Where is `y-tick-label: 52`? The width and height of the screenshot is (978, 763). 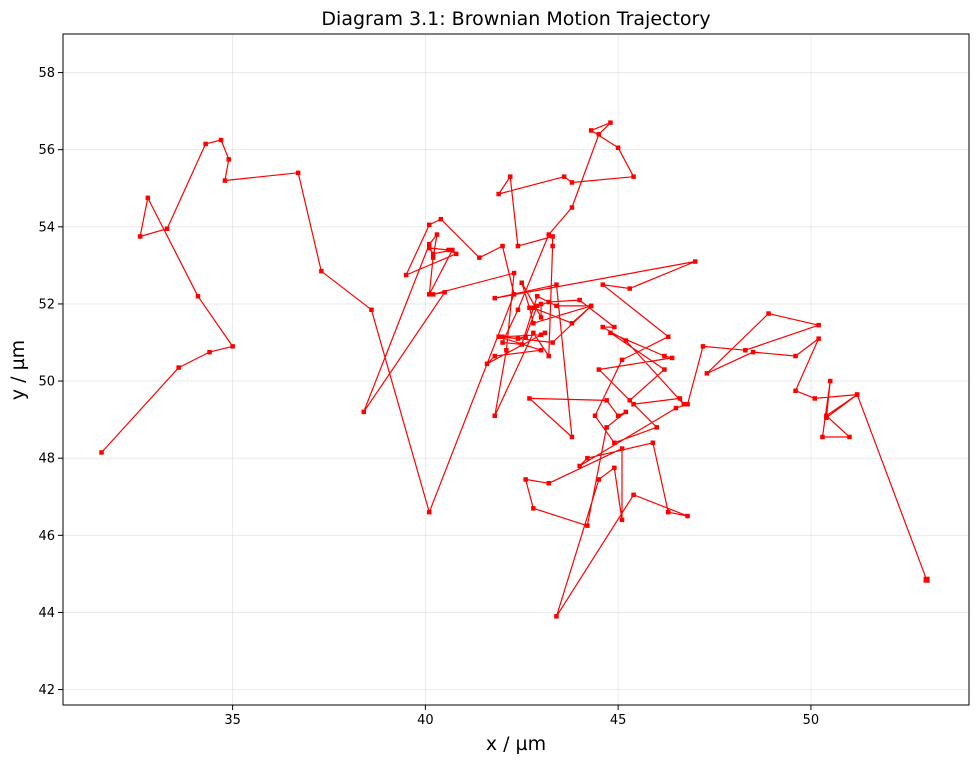 y-tick-label: 52 is located at coordinates (46, 304).